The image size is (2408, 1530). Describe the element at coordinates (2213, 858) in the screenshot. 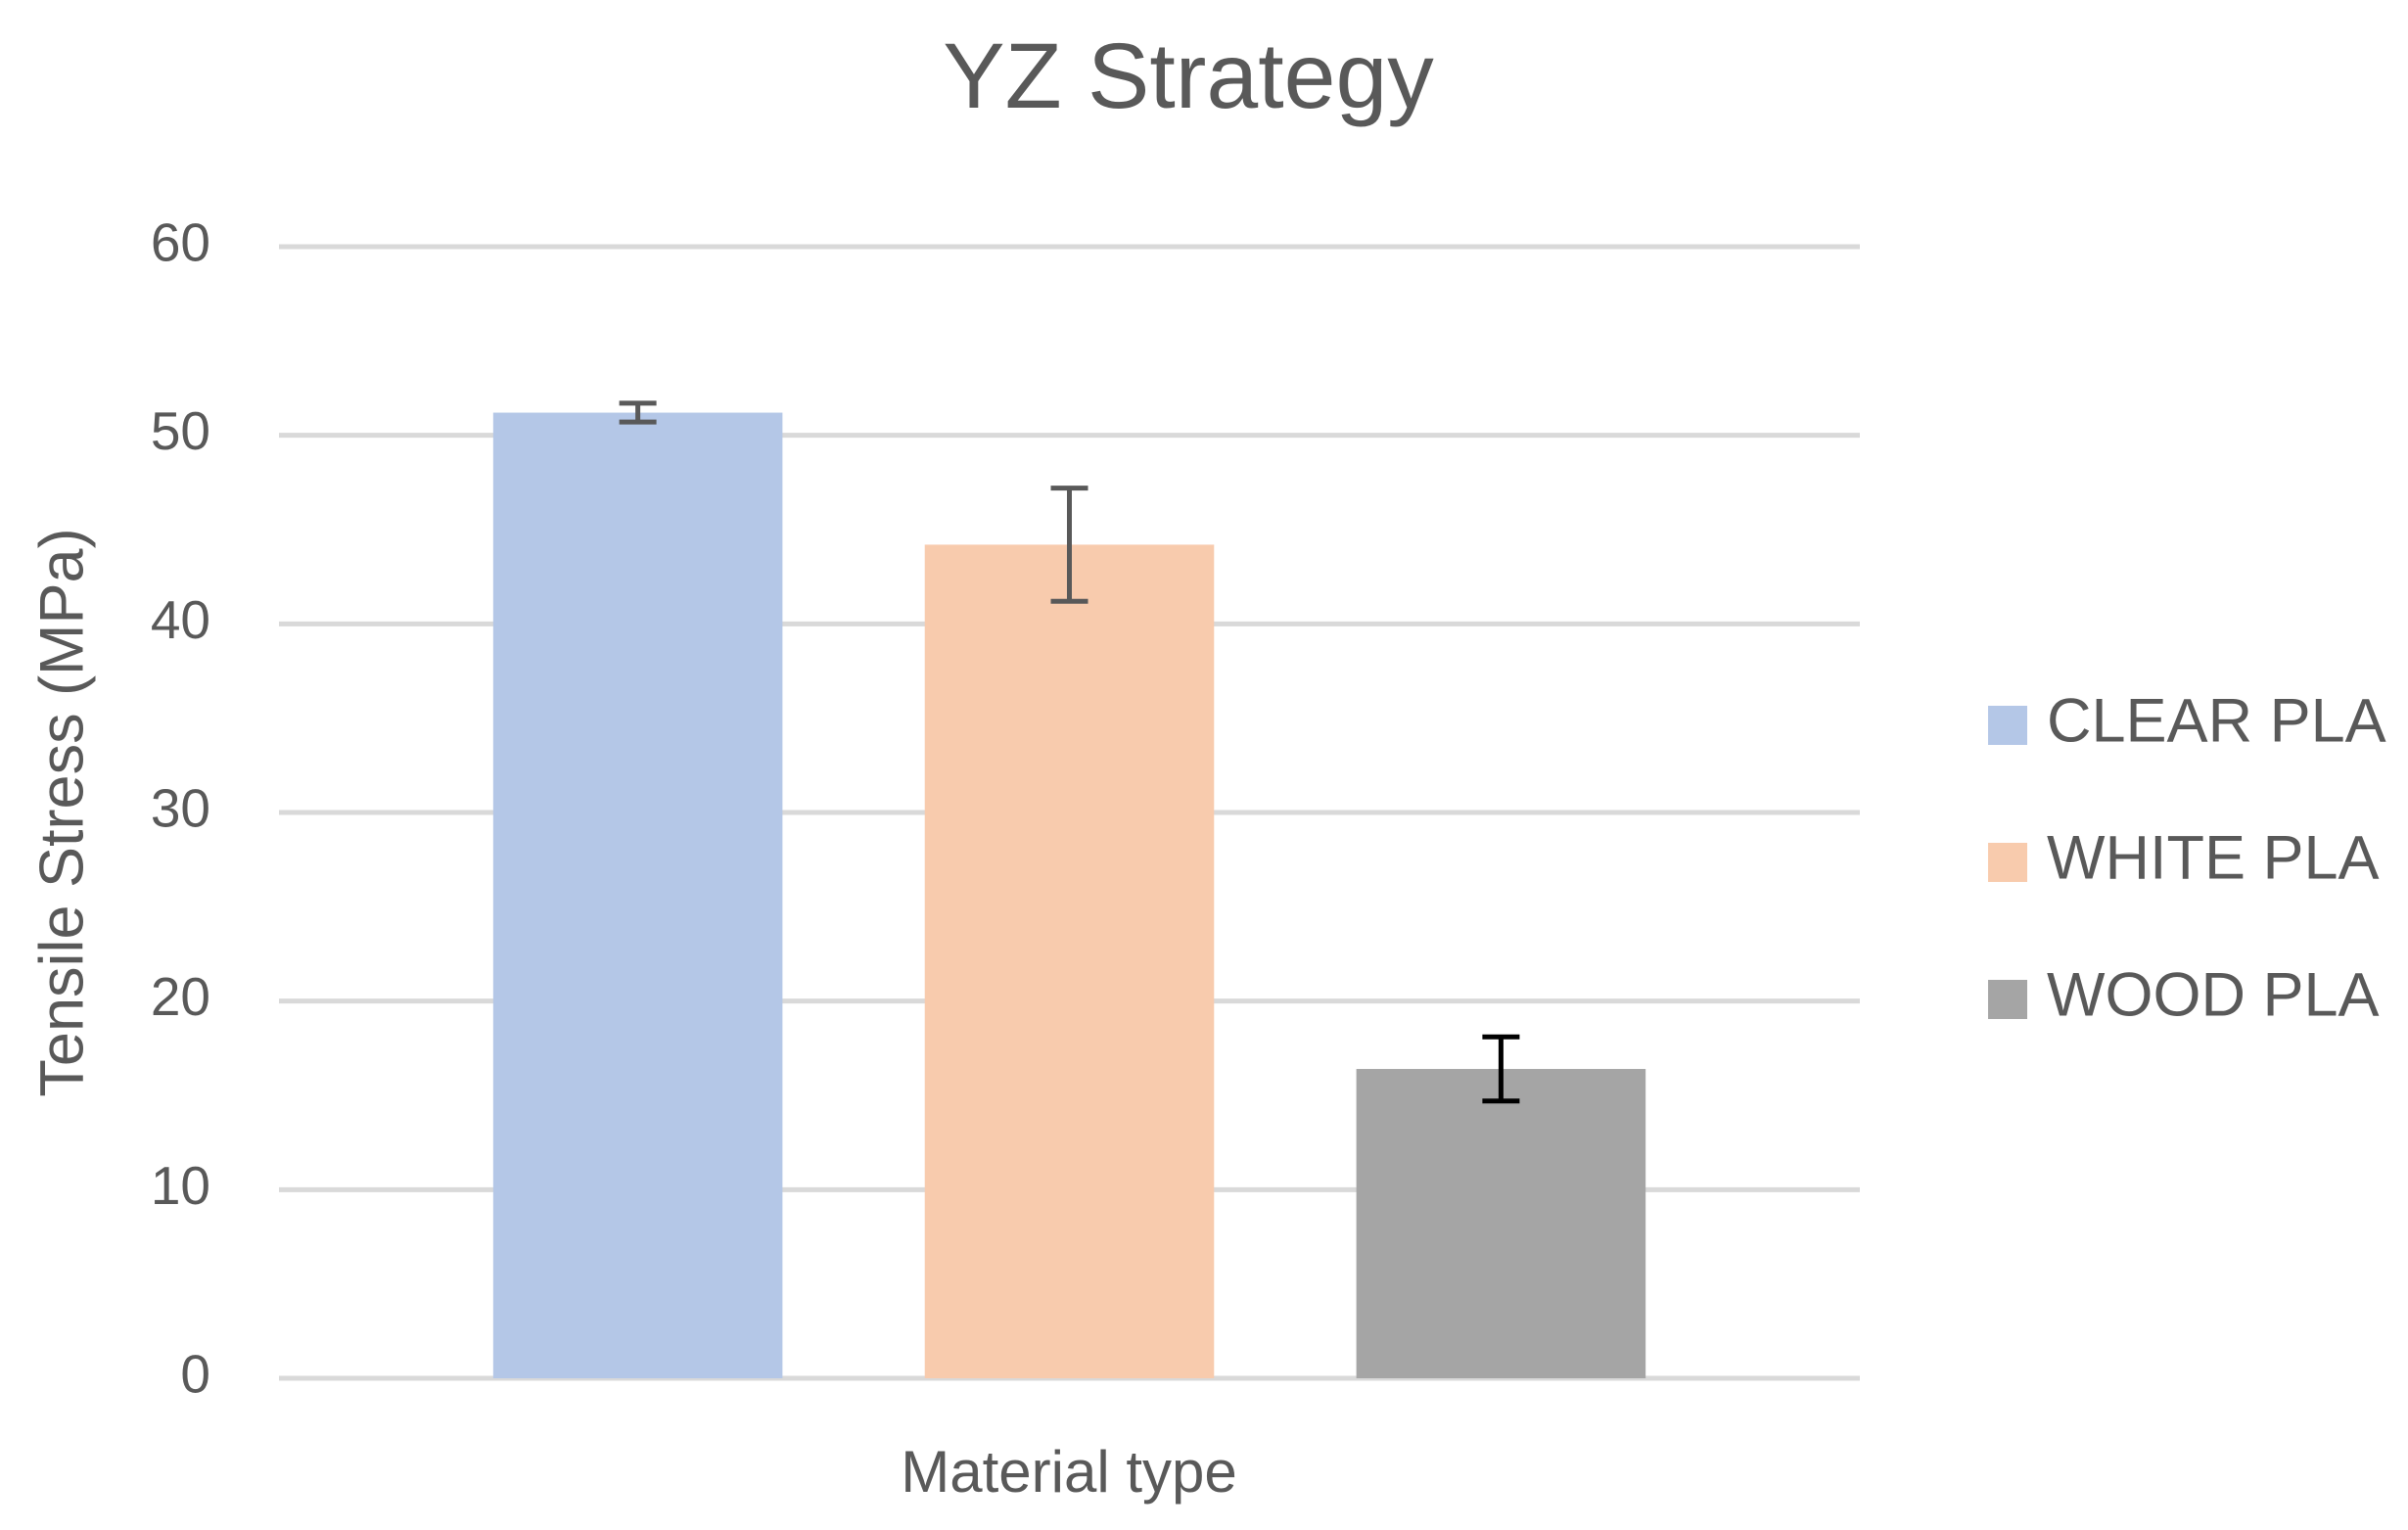

I see `legend-label: WHITE PLA` at that location.